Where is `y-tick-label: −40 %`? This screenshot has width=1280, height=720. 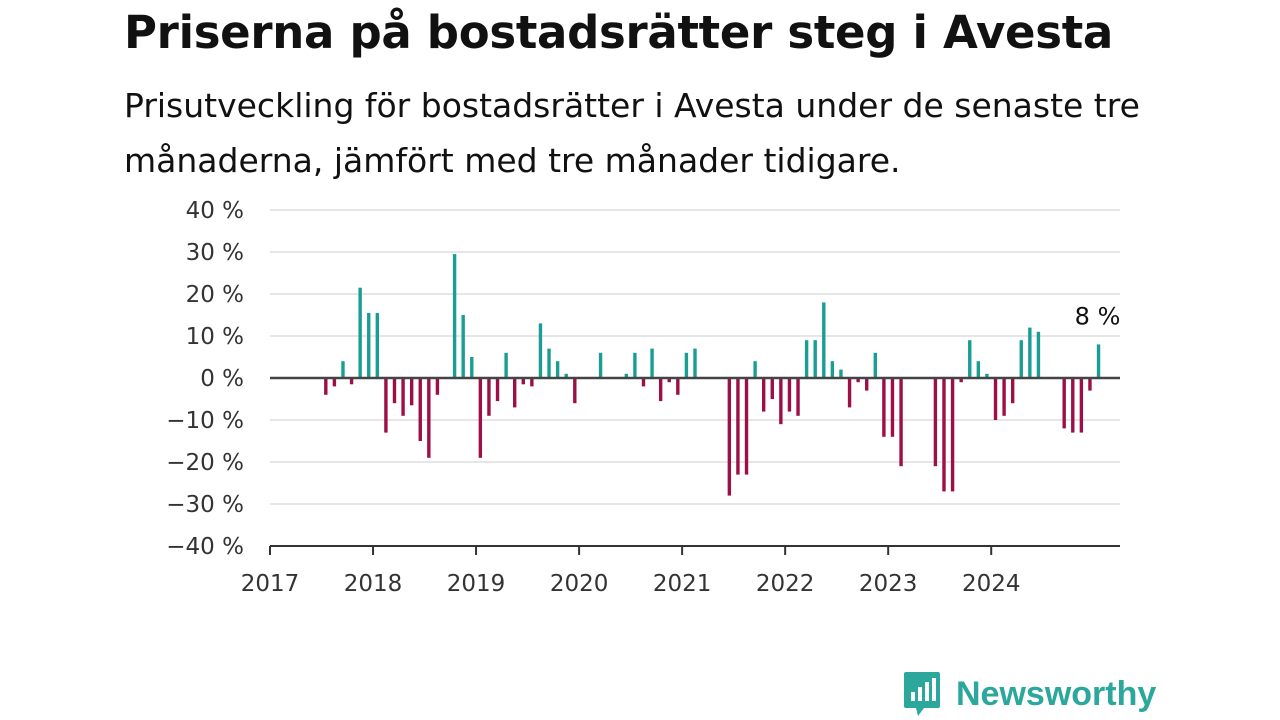
y-tick-label: −40 % is located at coordinates (205, 547).